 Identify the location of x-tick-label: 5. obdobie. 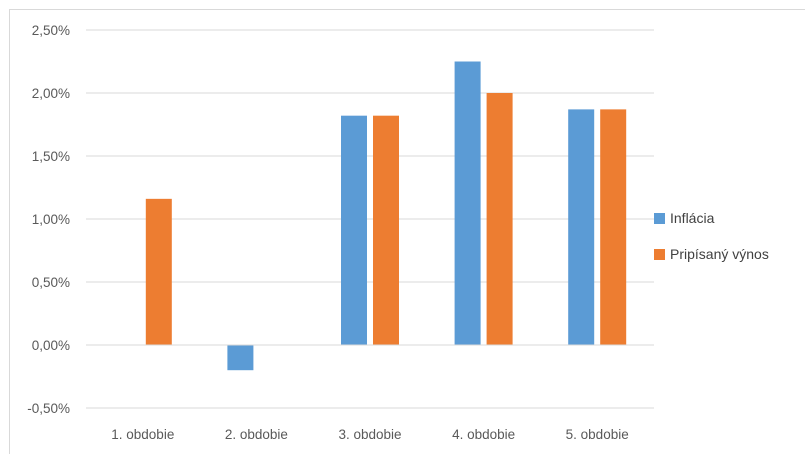
(597, 434).